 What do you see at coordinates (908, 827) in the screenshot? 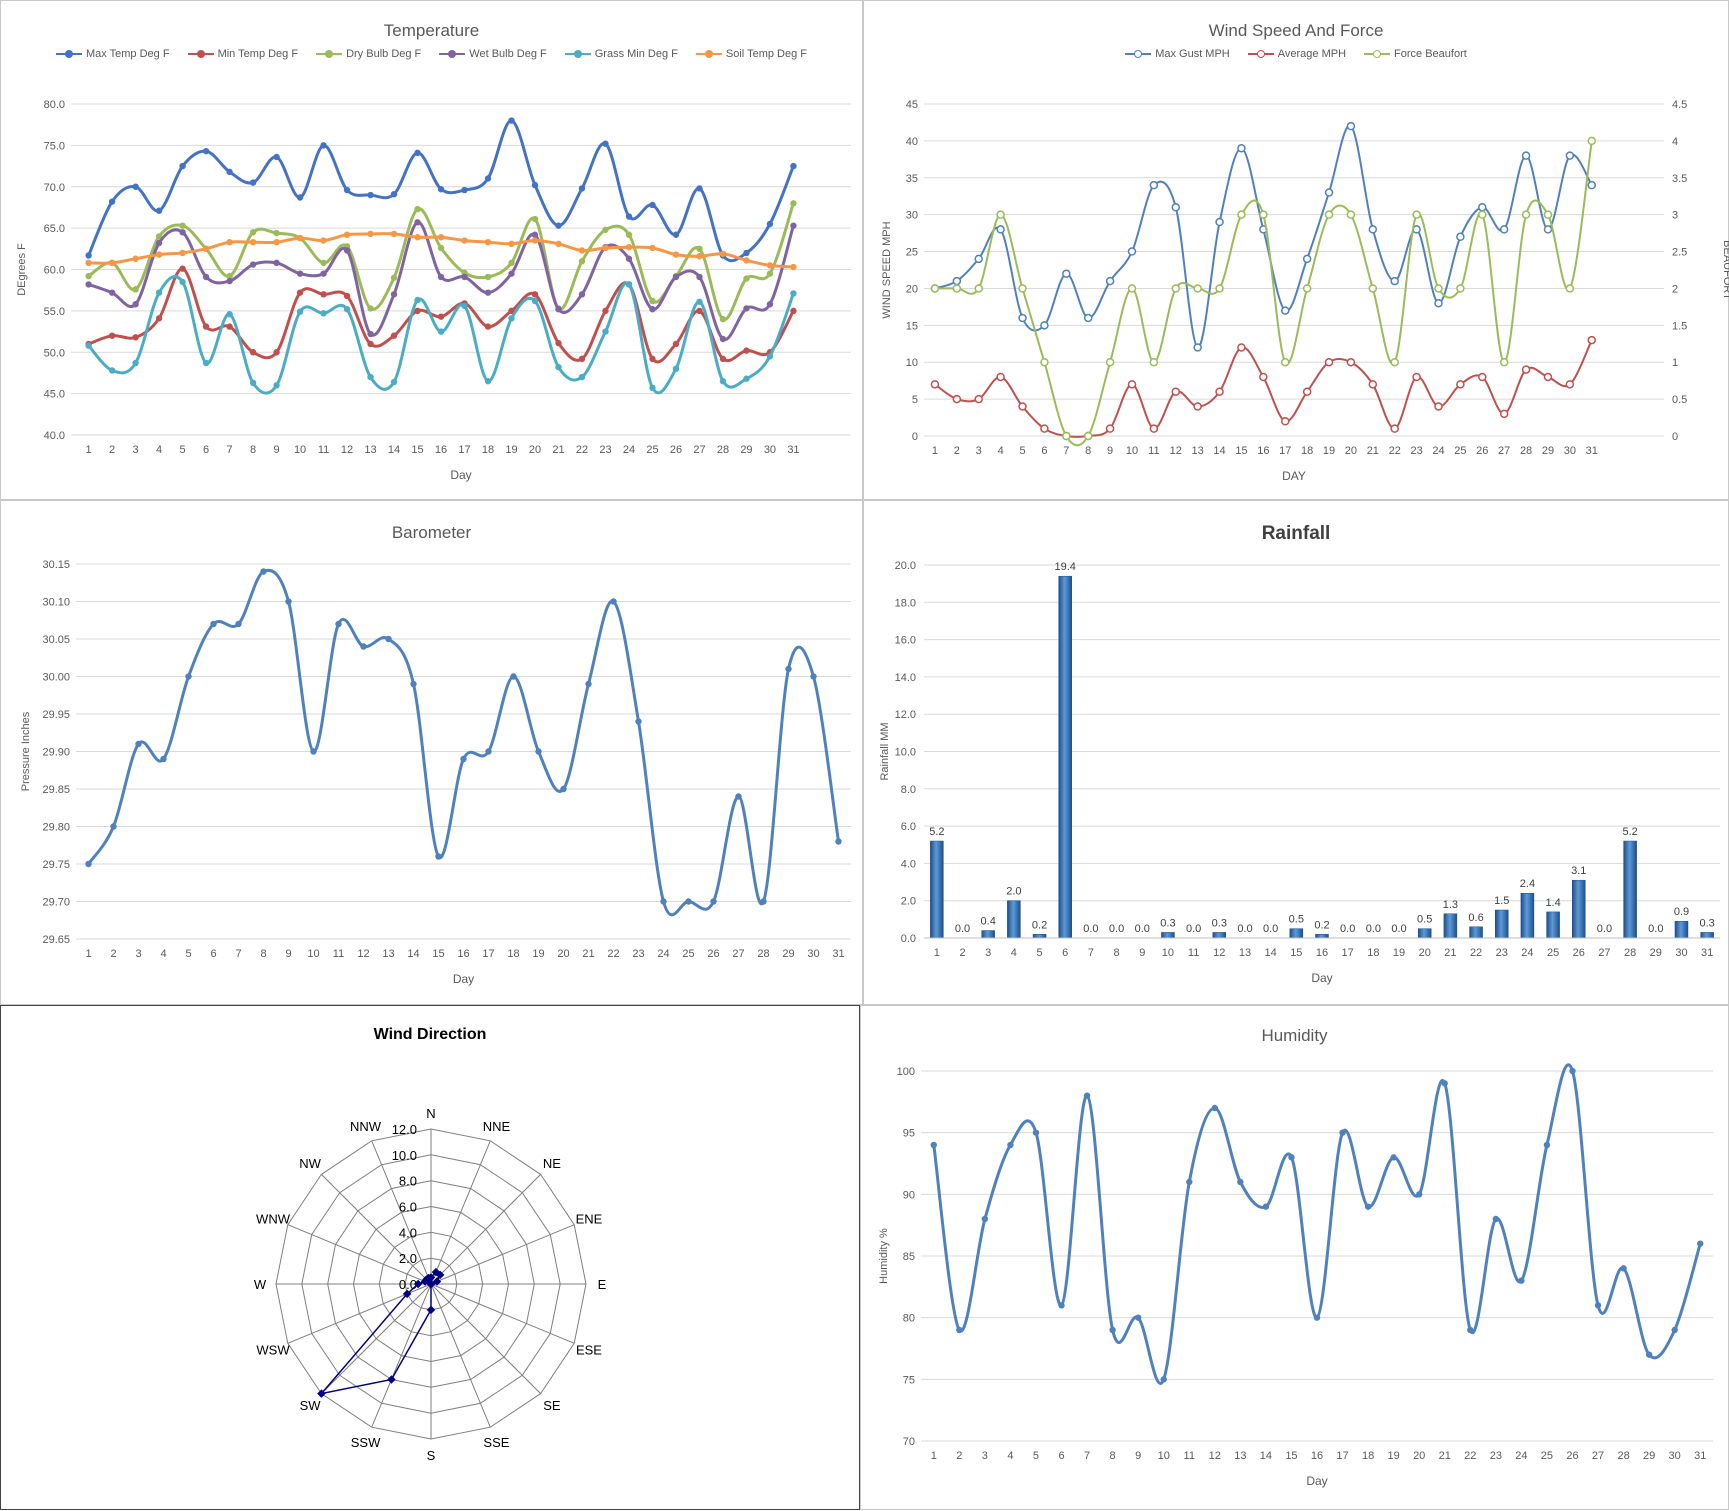
I see `y-tick-label: 6.0` at bounding box center [908, 827].